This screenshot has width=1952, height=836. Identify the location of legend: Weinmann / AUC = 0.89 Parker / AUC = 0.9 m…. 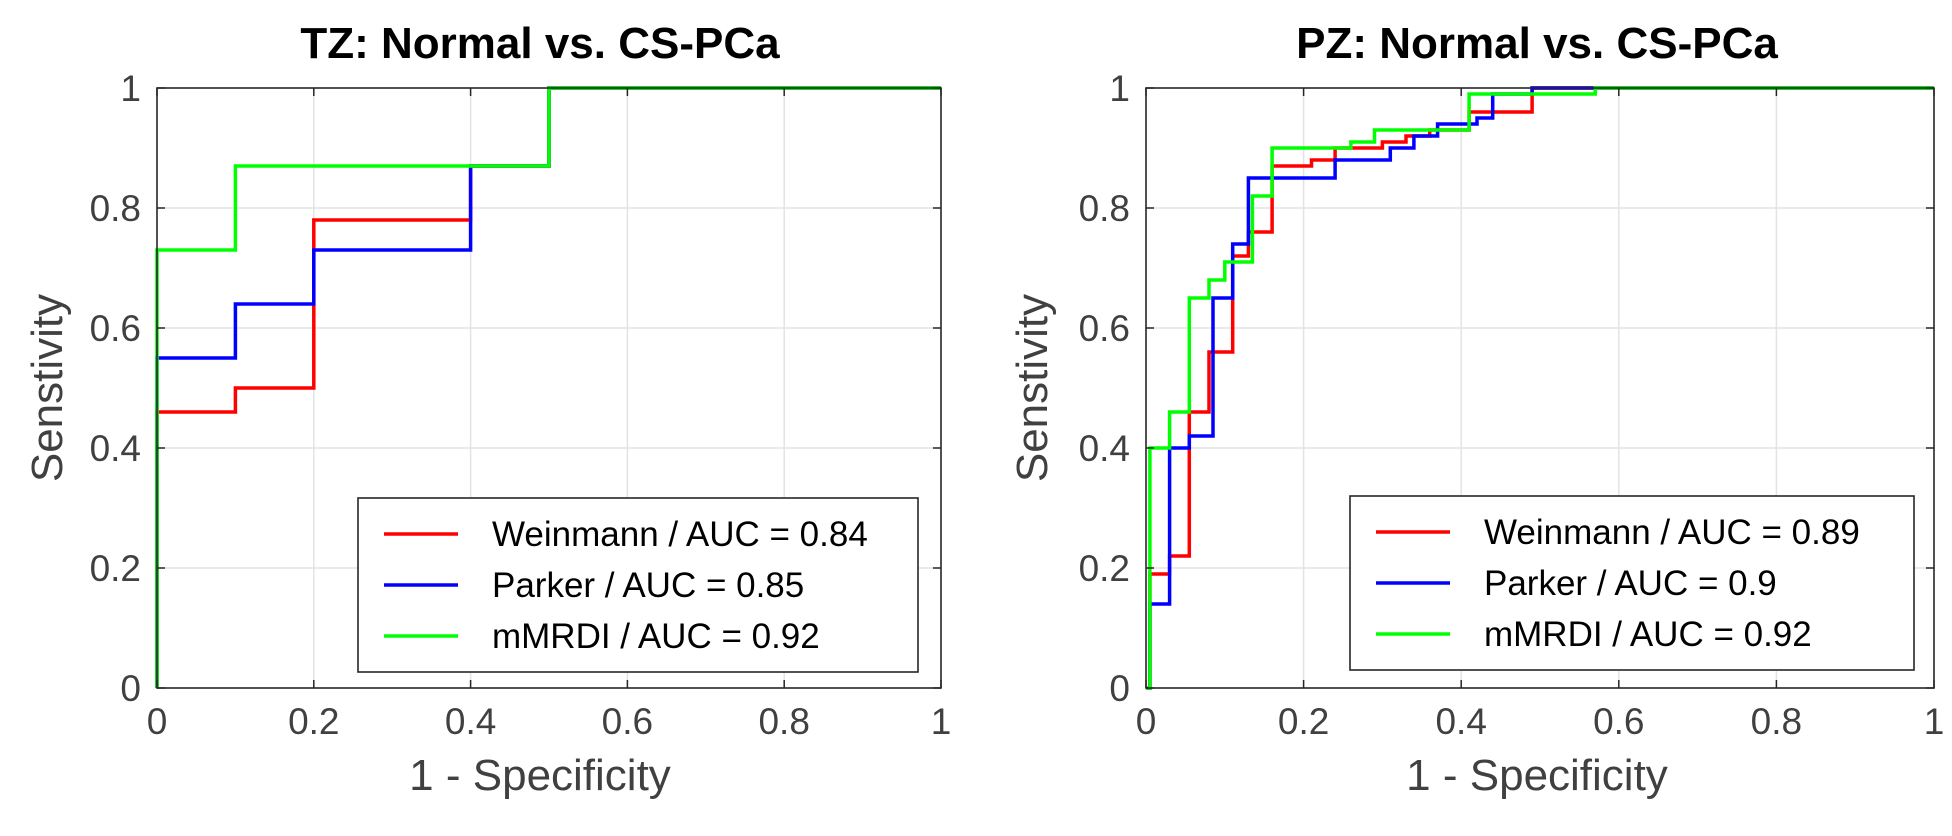
(1632, 583).